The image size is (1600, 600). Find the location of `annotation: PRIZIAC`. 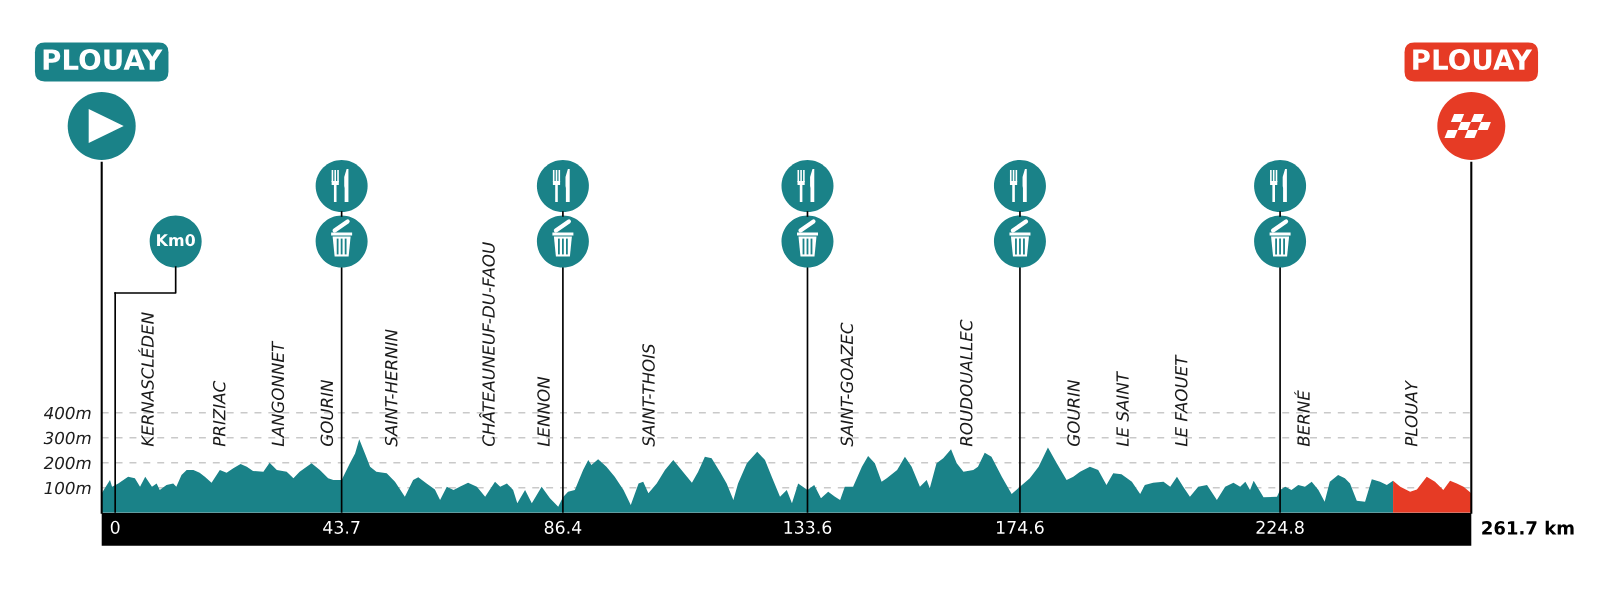

annotation: PRIZIAC is located at coordinates (219, 413).